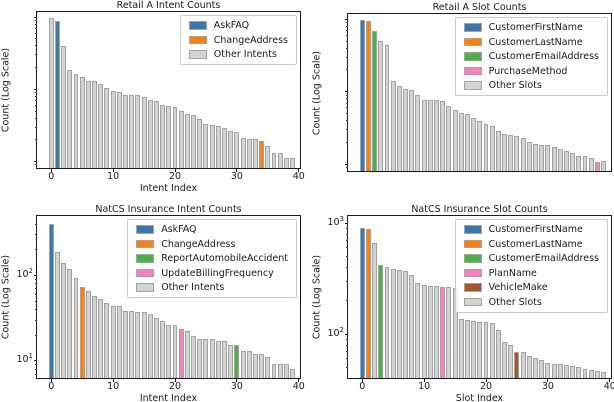  Describe the element at coordinates (528, 71) in the screenshot. I see `legend-label: PurchaseMethod` at that location.